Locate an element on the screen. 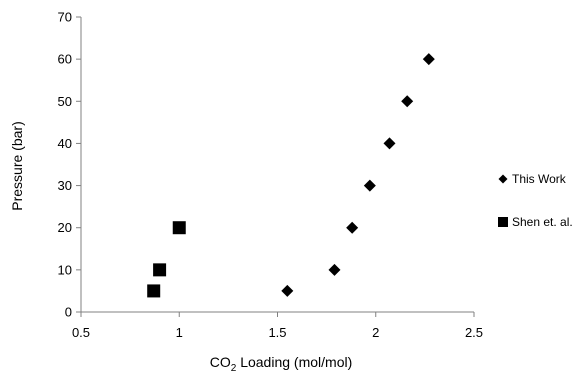  y-tick-label: 10 is located at coordinates (65, 269).